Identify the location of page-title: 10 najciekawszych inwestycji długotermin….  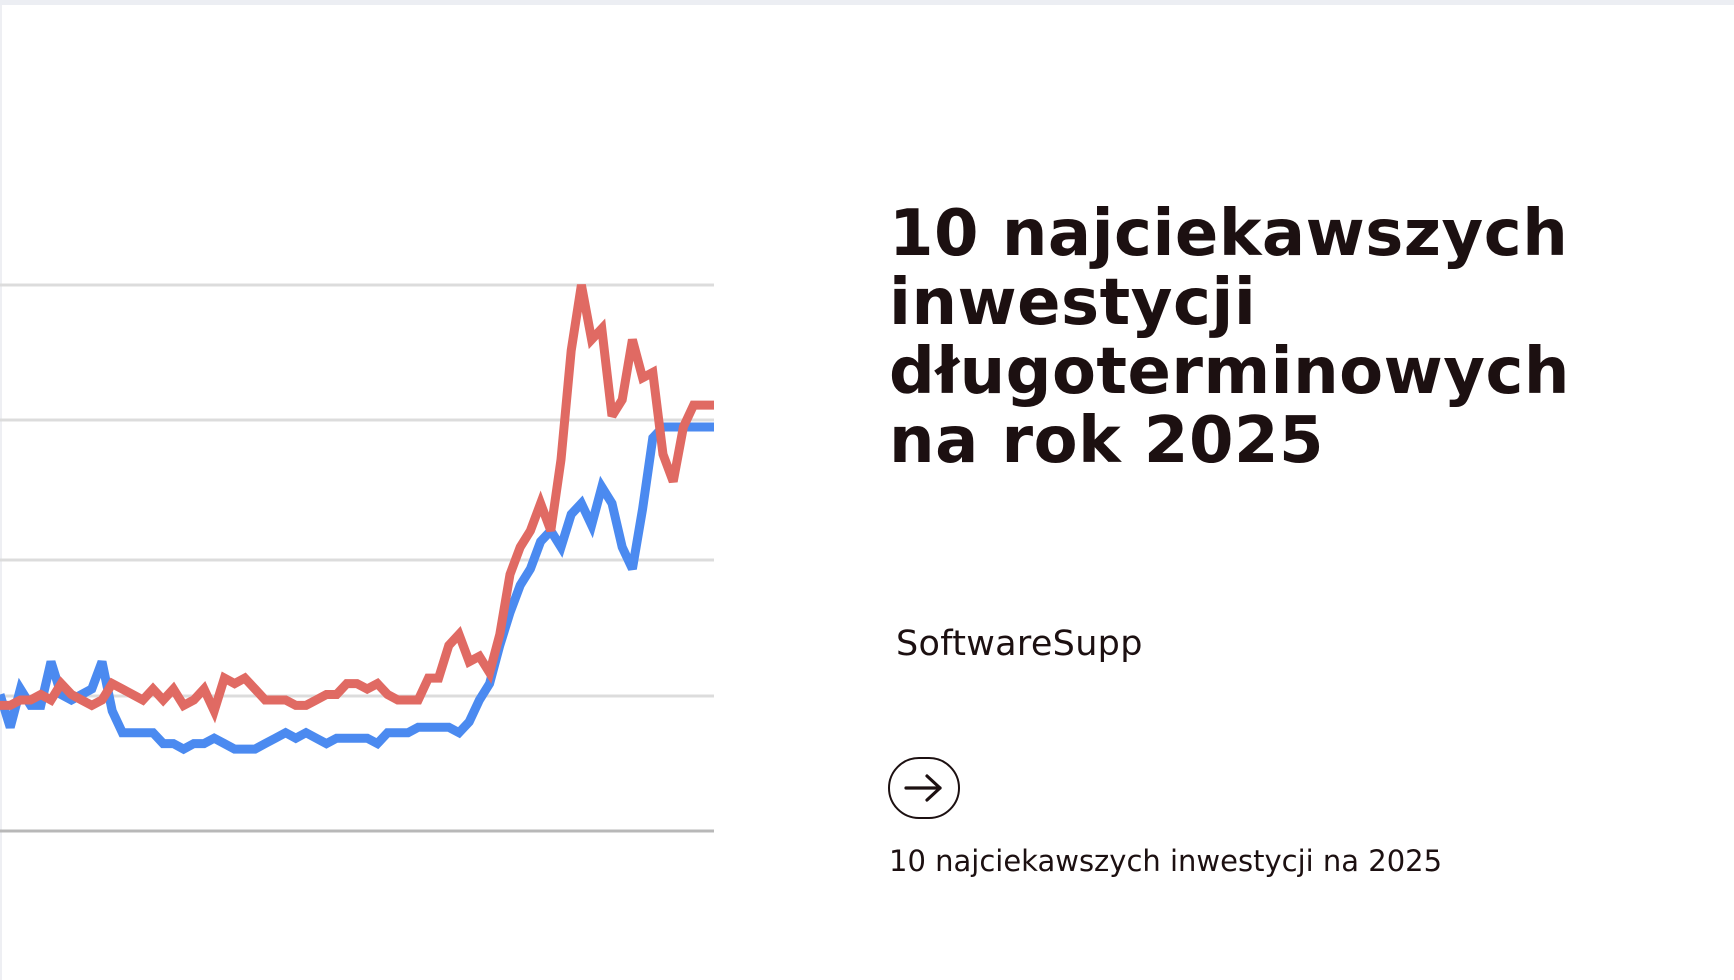
(1299, 338).